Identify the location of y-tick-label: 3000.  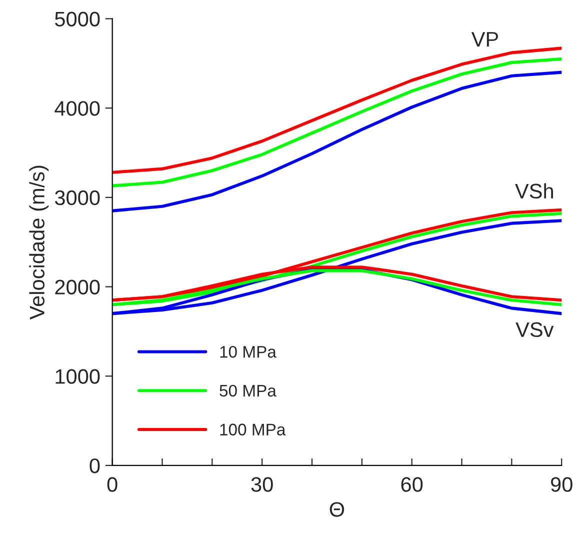
(77, 198).